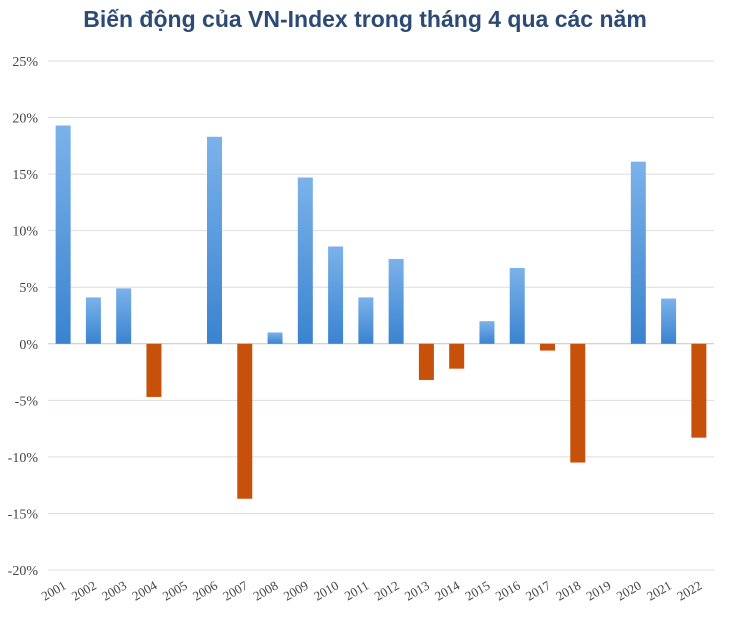  I want to click on x-tick-label: 2004, so click(144, 590).